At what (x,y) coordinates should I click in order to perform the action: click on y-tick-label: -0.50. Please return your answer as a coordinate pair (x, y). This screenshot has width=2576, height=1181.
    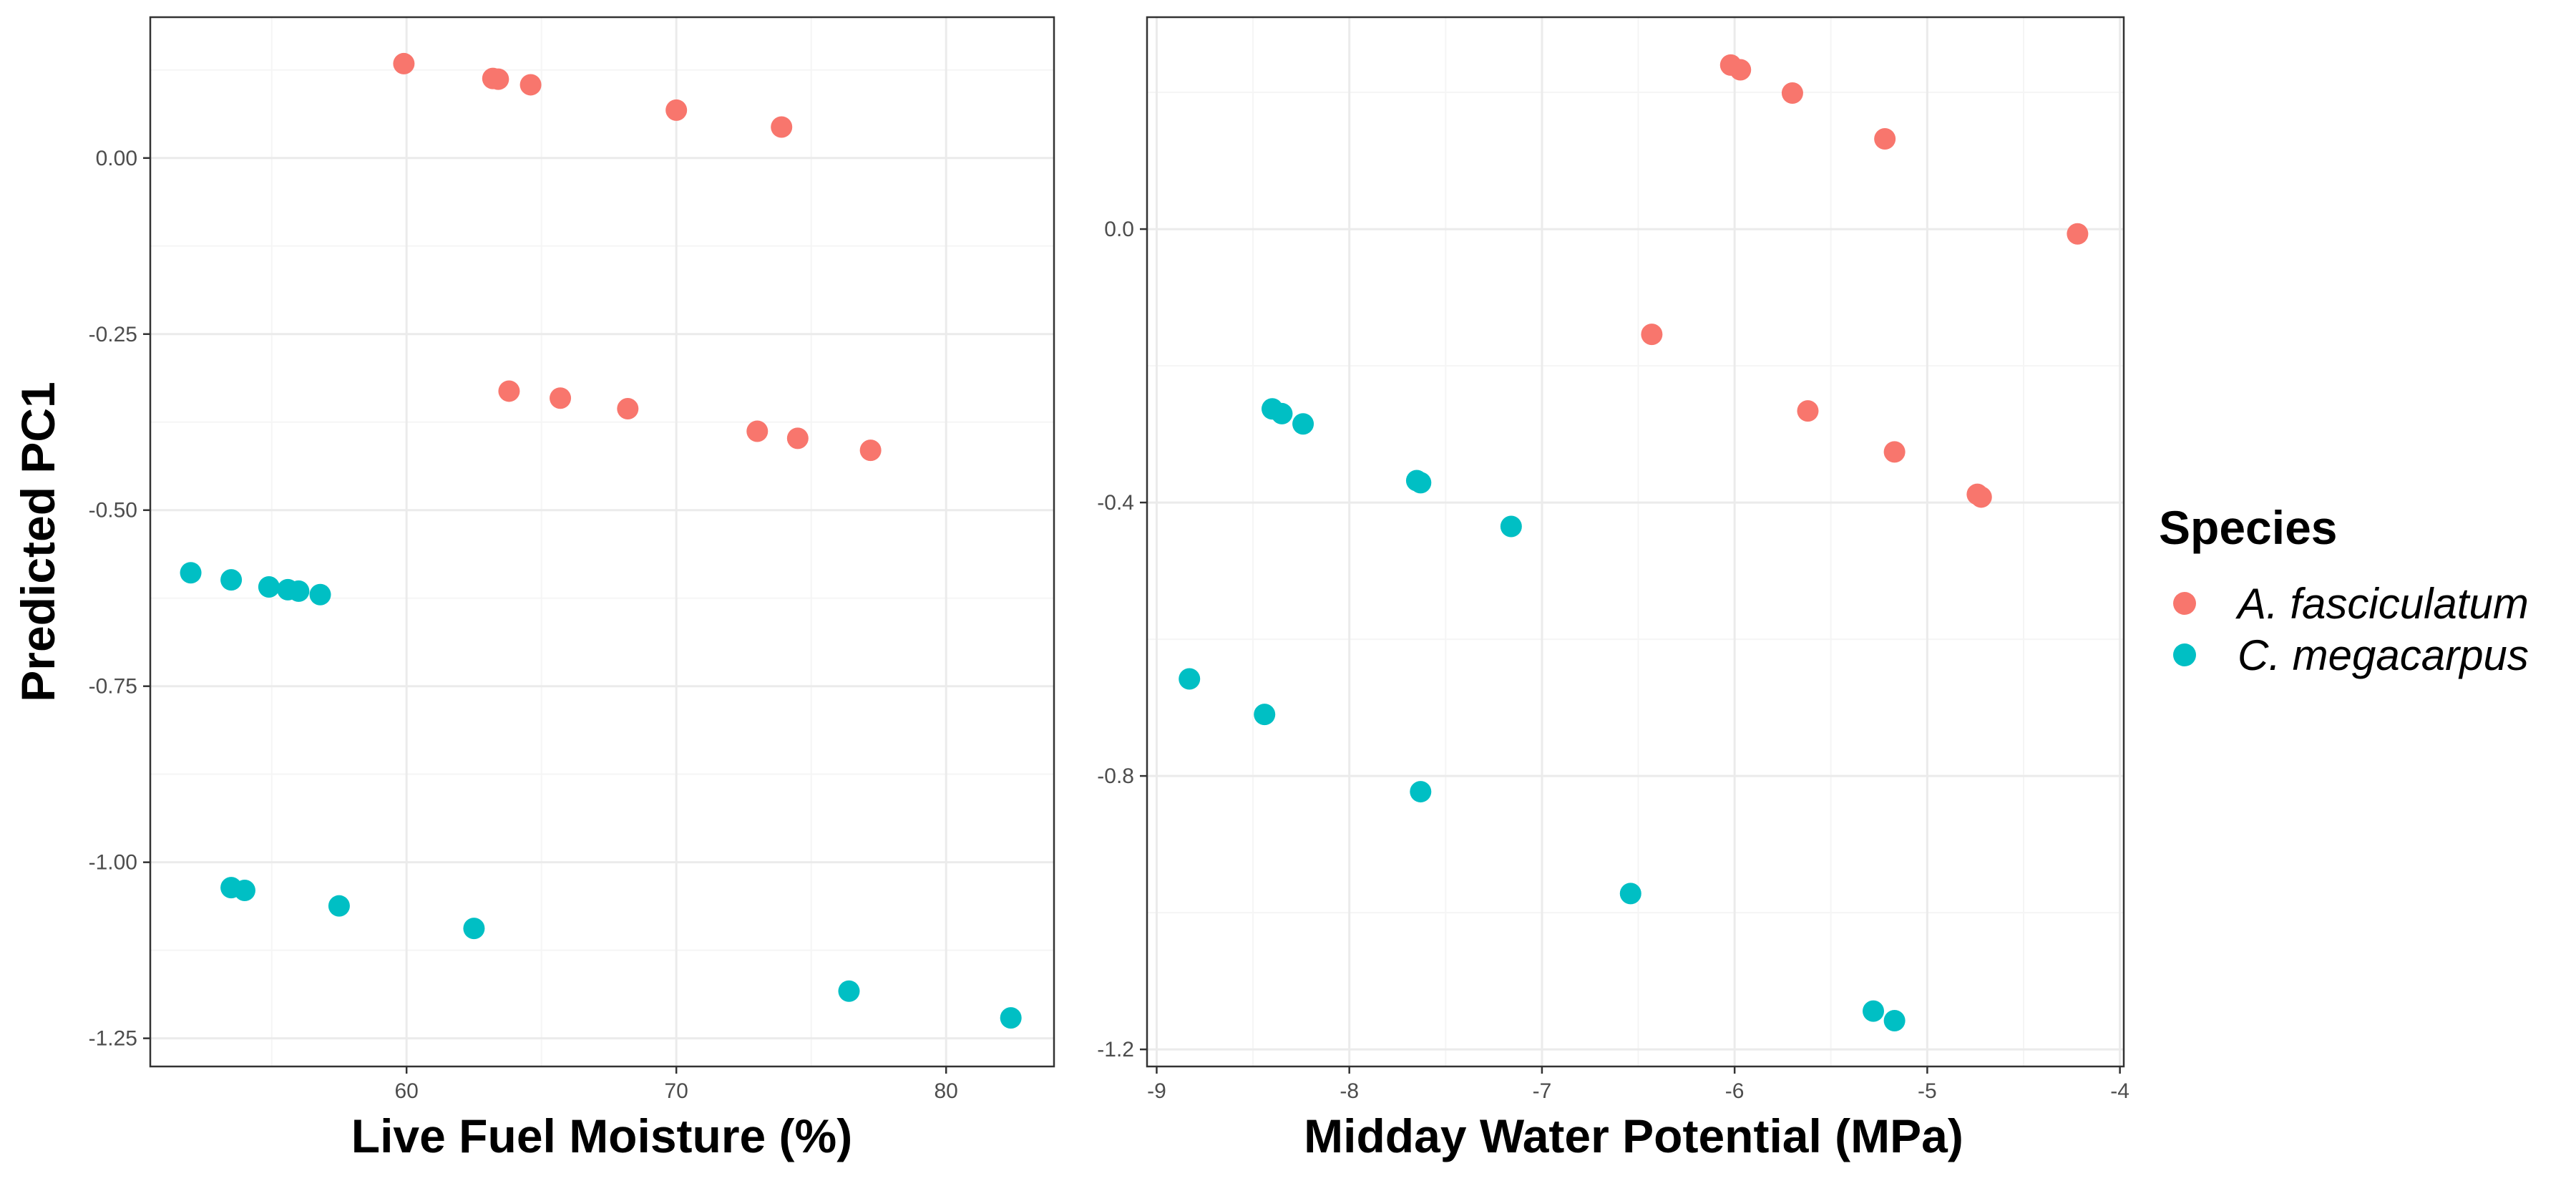
    Looking at the image, I should click on (113, 511).